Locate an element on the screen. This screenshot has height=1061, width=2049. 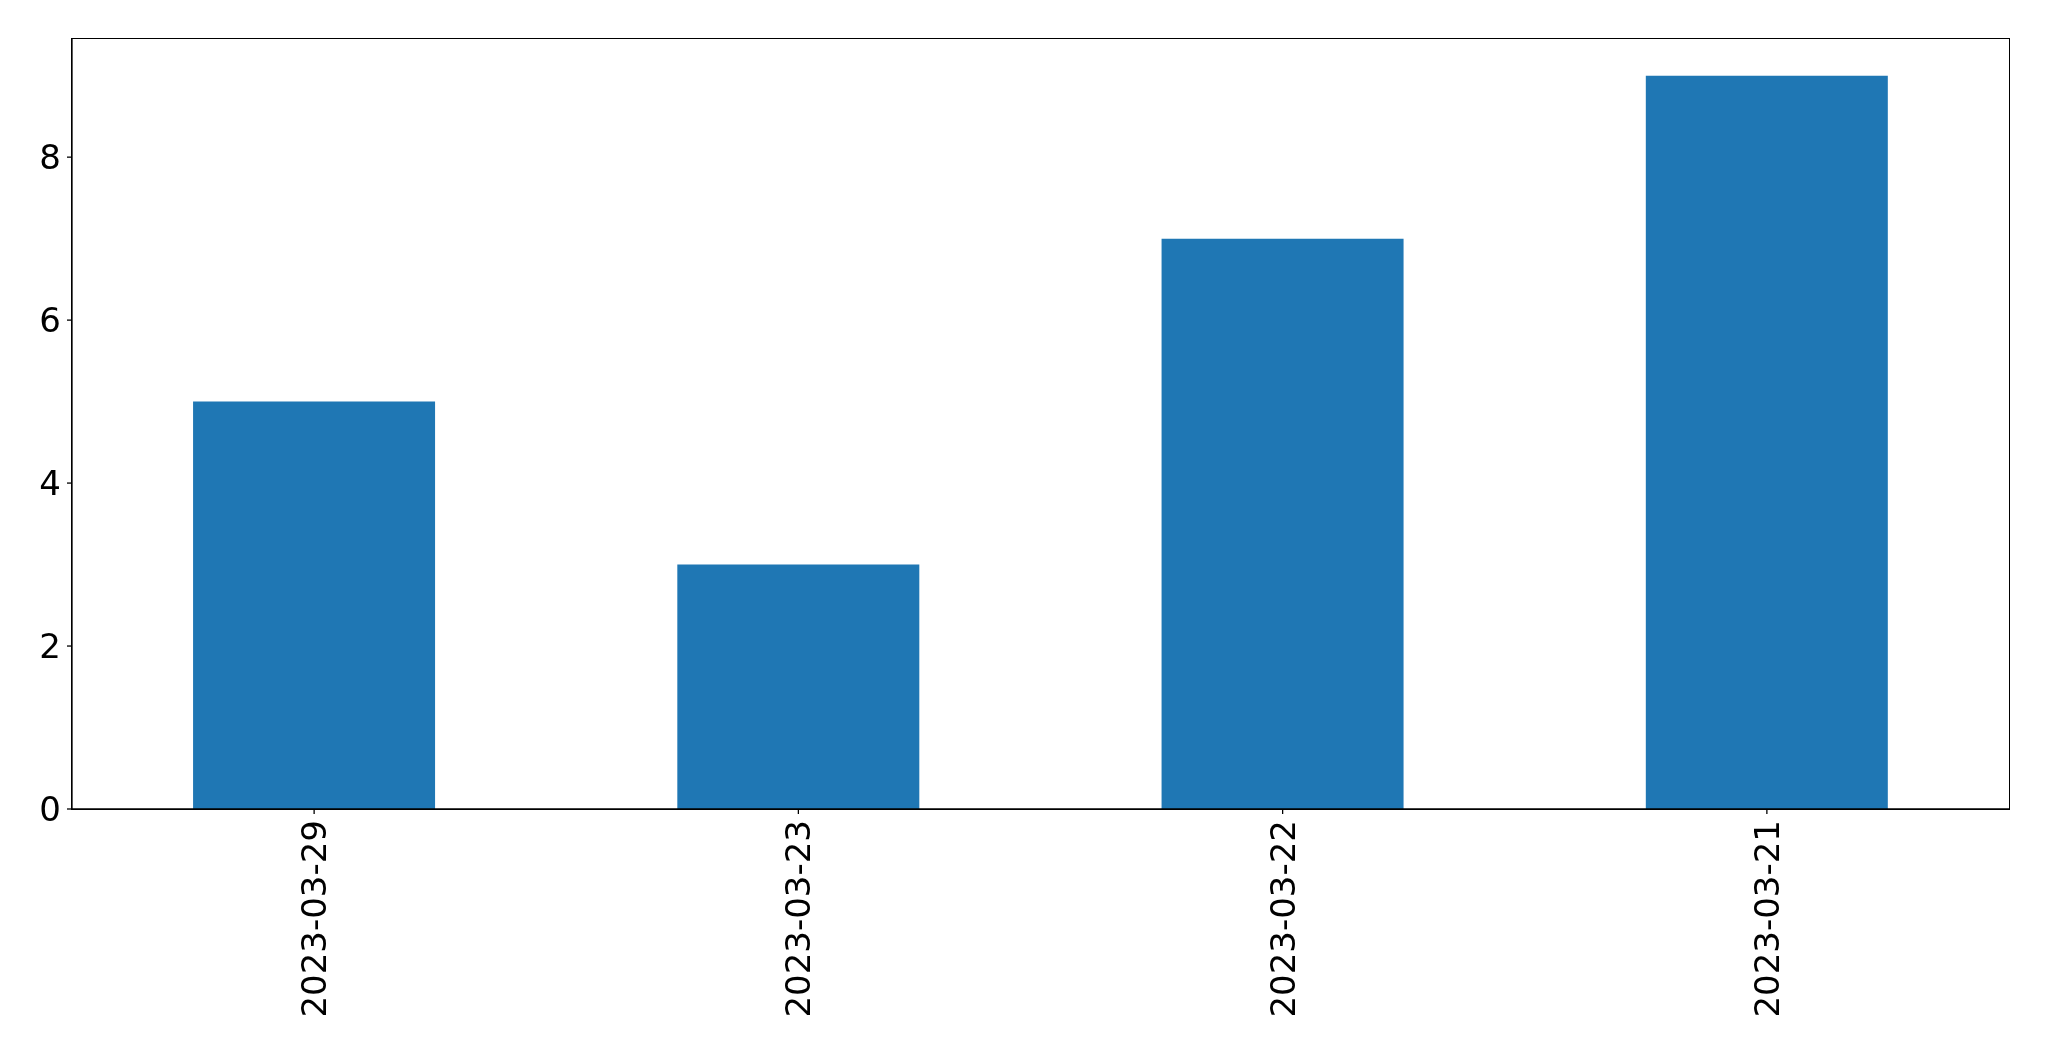
x-tick-label: 2023-03-21 is located at coordinates (1766, 919).